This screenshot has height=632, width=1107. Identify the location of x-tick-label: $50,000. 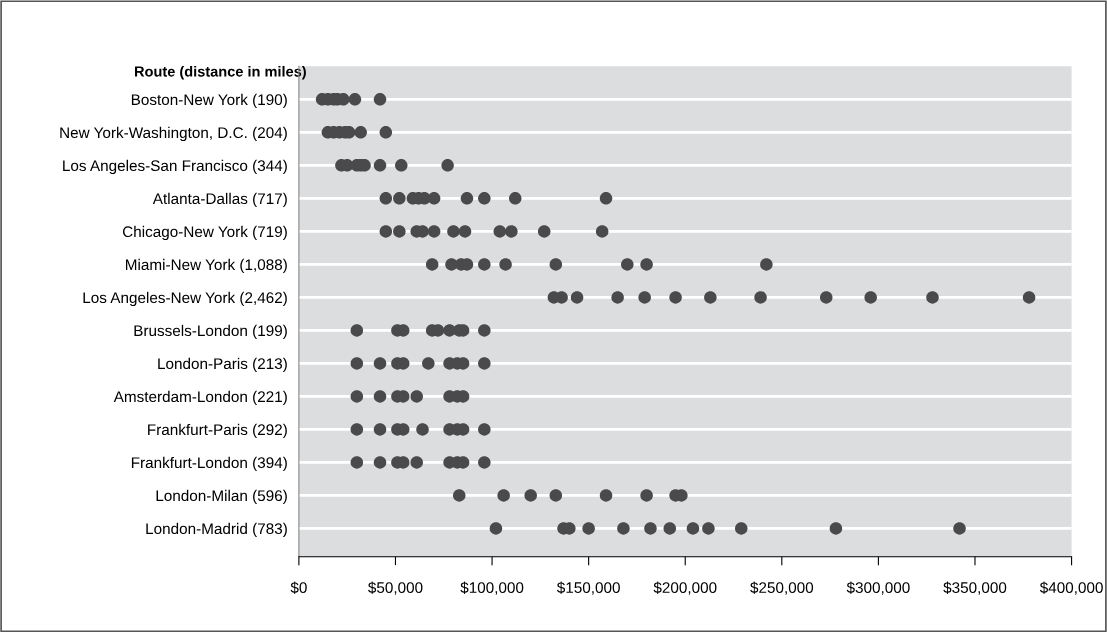
(395, 588).